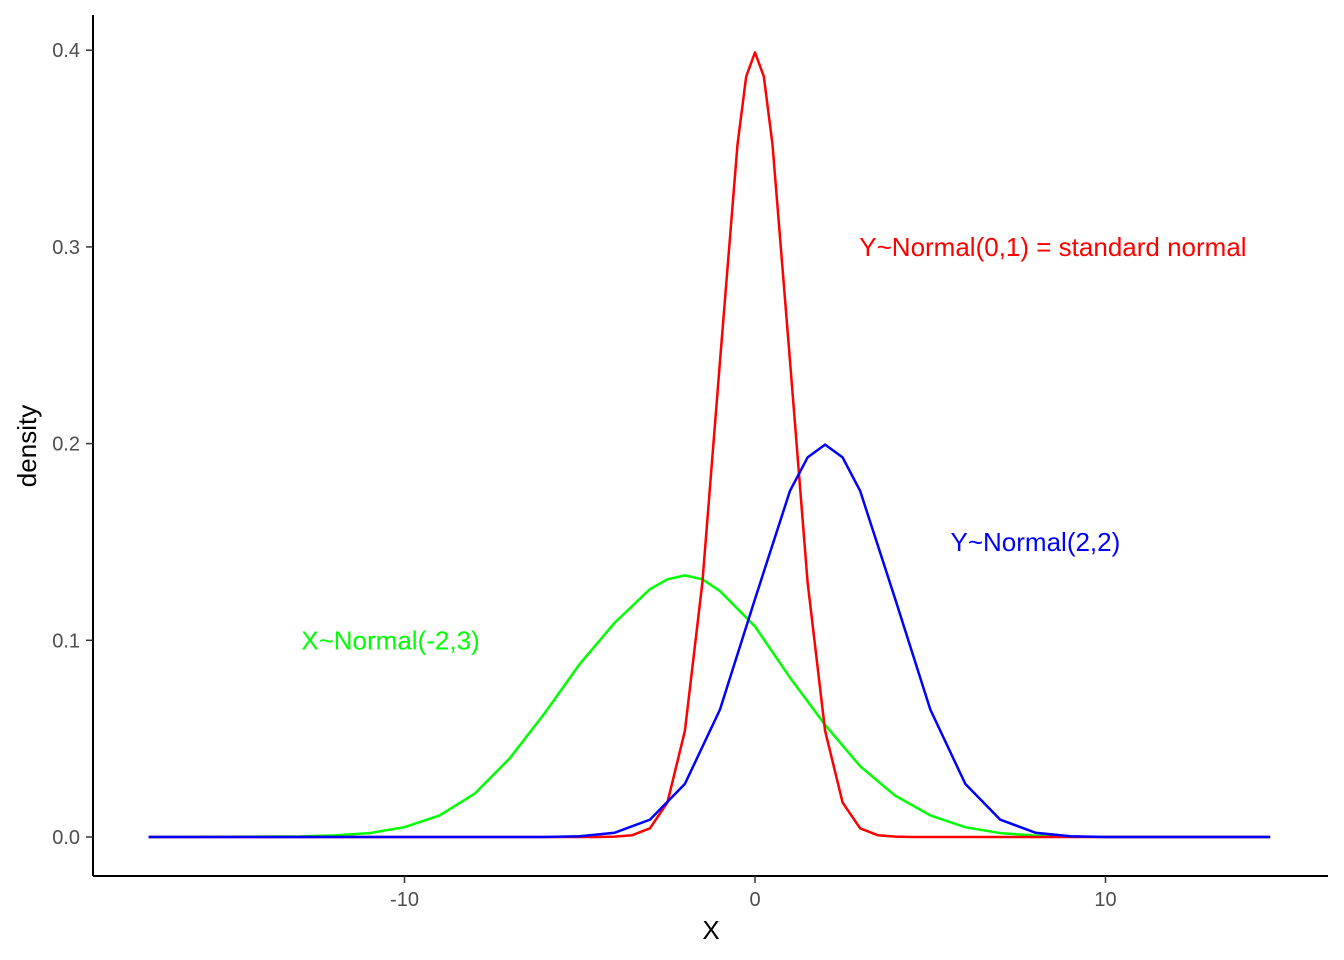 The image size is (1344, 960). Describe the element at coordinates (710, 930) in the screenshot. I see `x-axis-title: X` at that location.